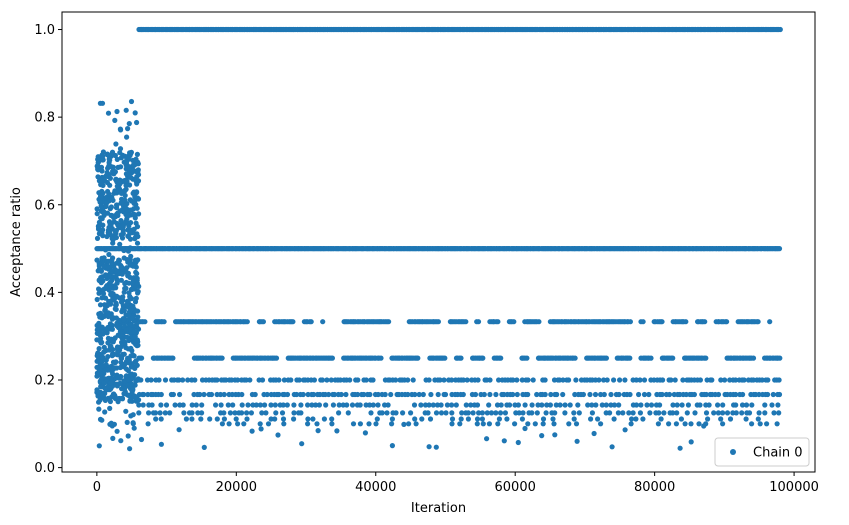  I want to click on x-tick-label: 100000, so click(794, 487).